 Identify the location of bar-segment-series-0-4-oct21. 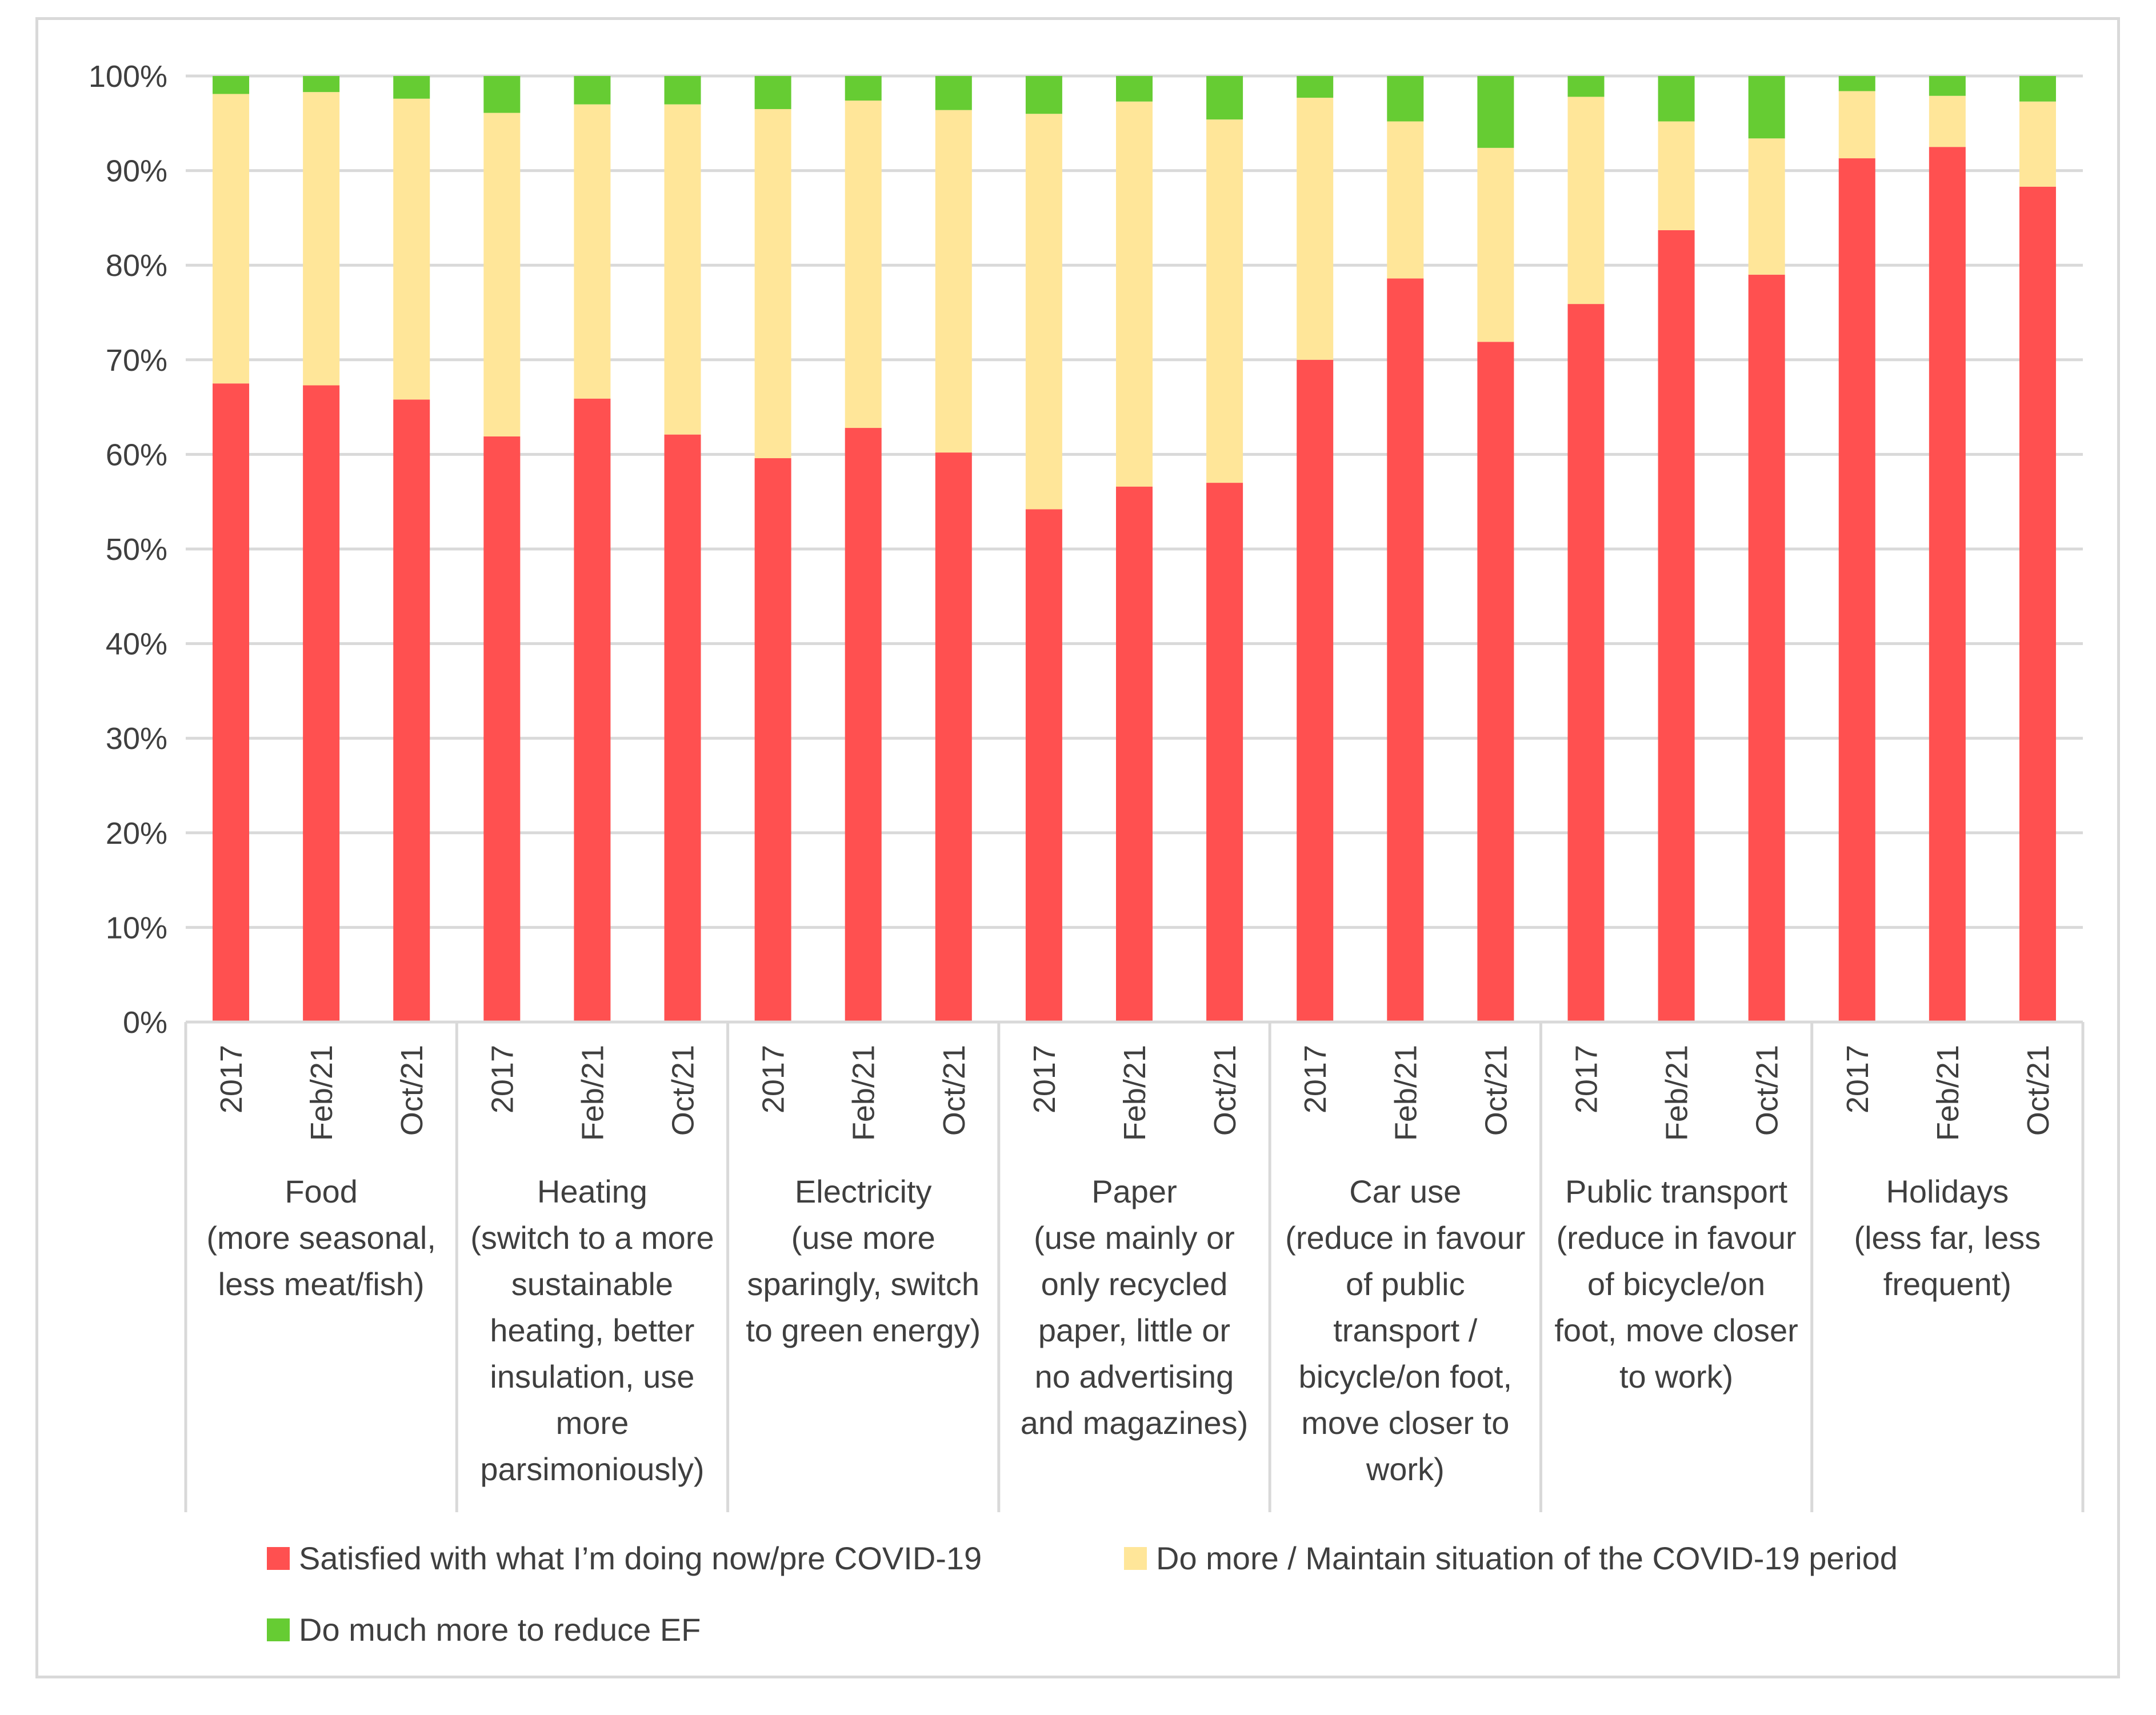
(1224, 752).